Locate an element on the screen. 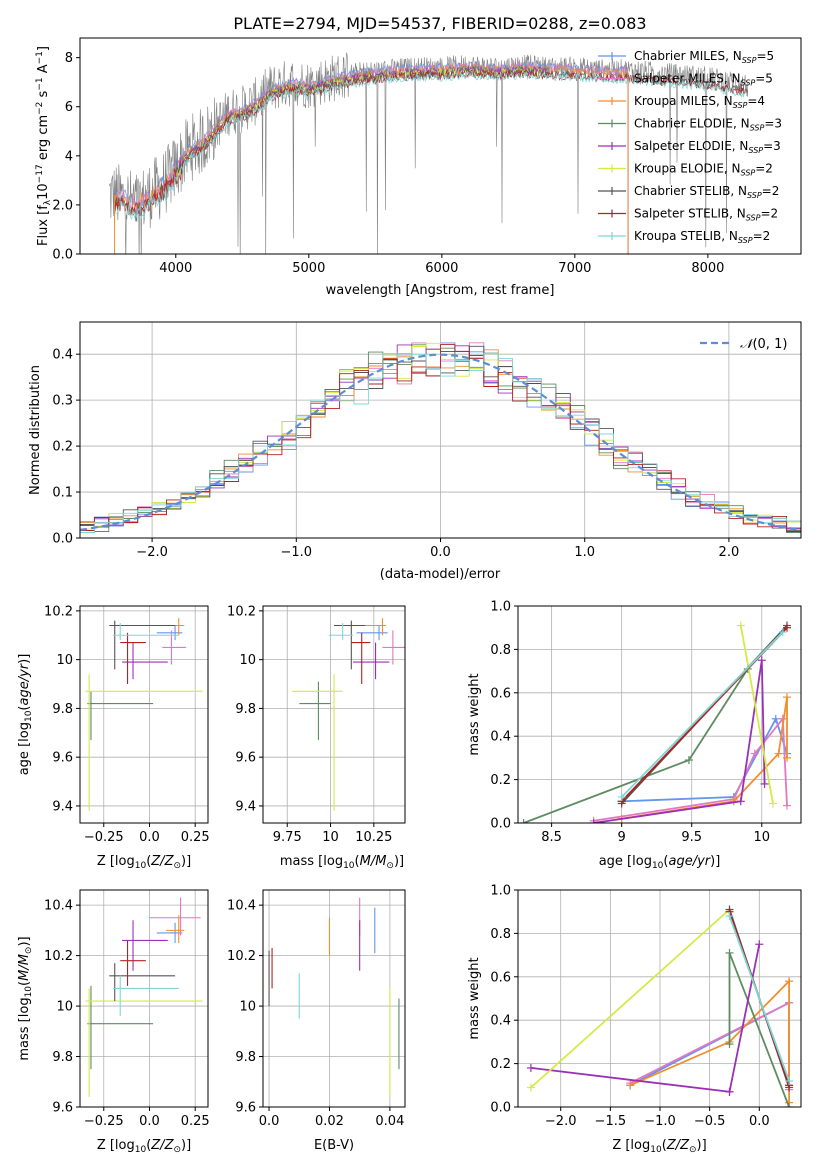 This screenshot has height=1170, width=819. y-tick-label: 10.4 is located at coordinates (58, 906).